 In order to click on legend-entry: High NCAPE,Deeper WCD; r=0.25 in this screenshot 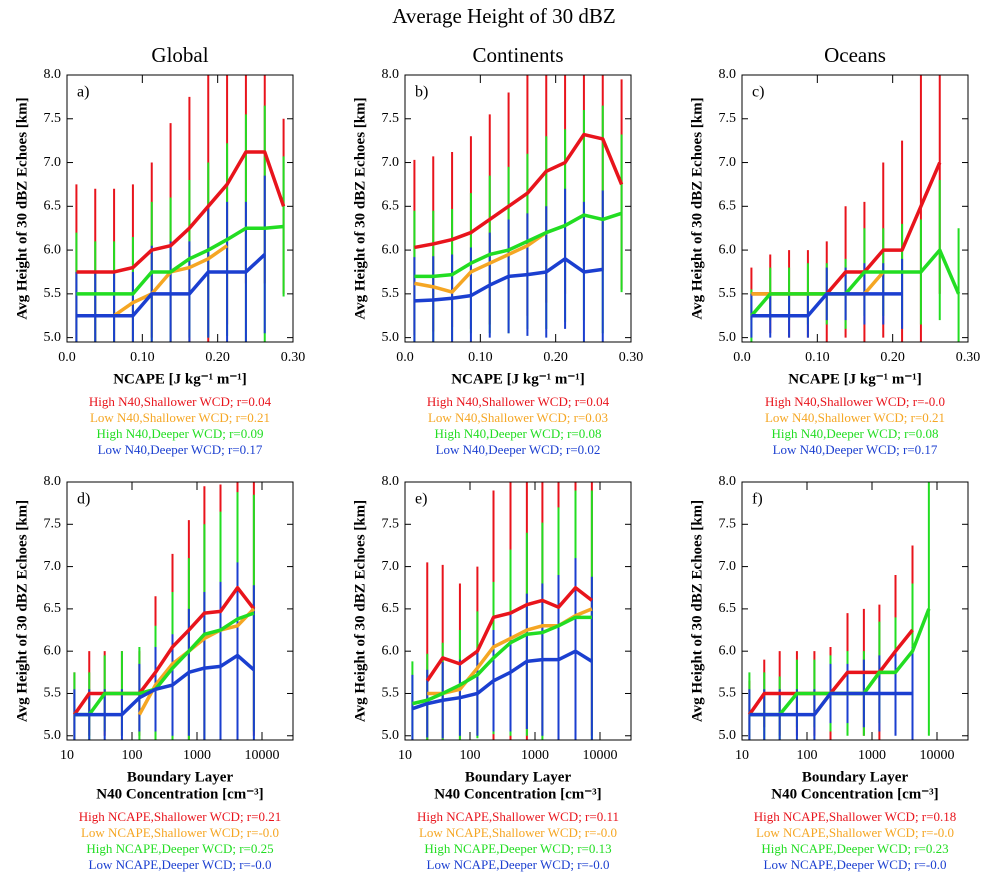, I will do `click(179, 848)`.